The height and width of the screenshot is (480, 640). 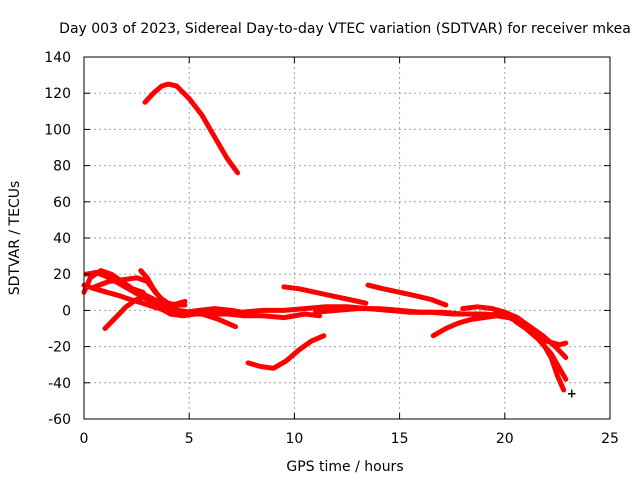 What do you see at coordinates (59, 420) in the screenshot?
I see `y-tick-label: -60` at bounding box center [59, 420].